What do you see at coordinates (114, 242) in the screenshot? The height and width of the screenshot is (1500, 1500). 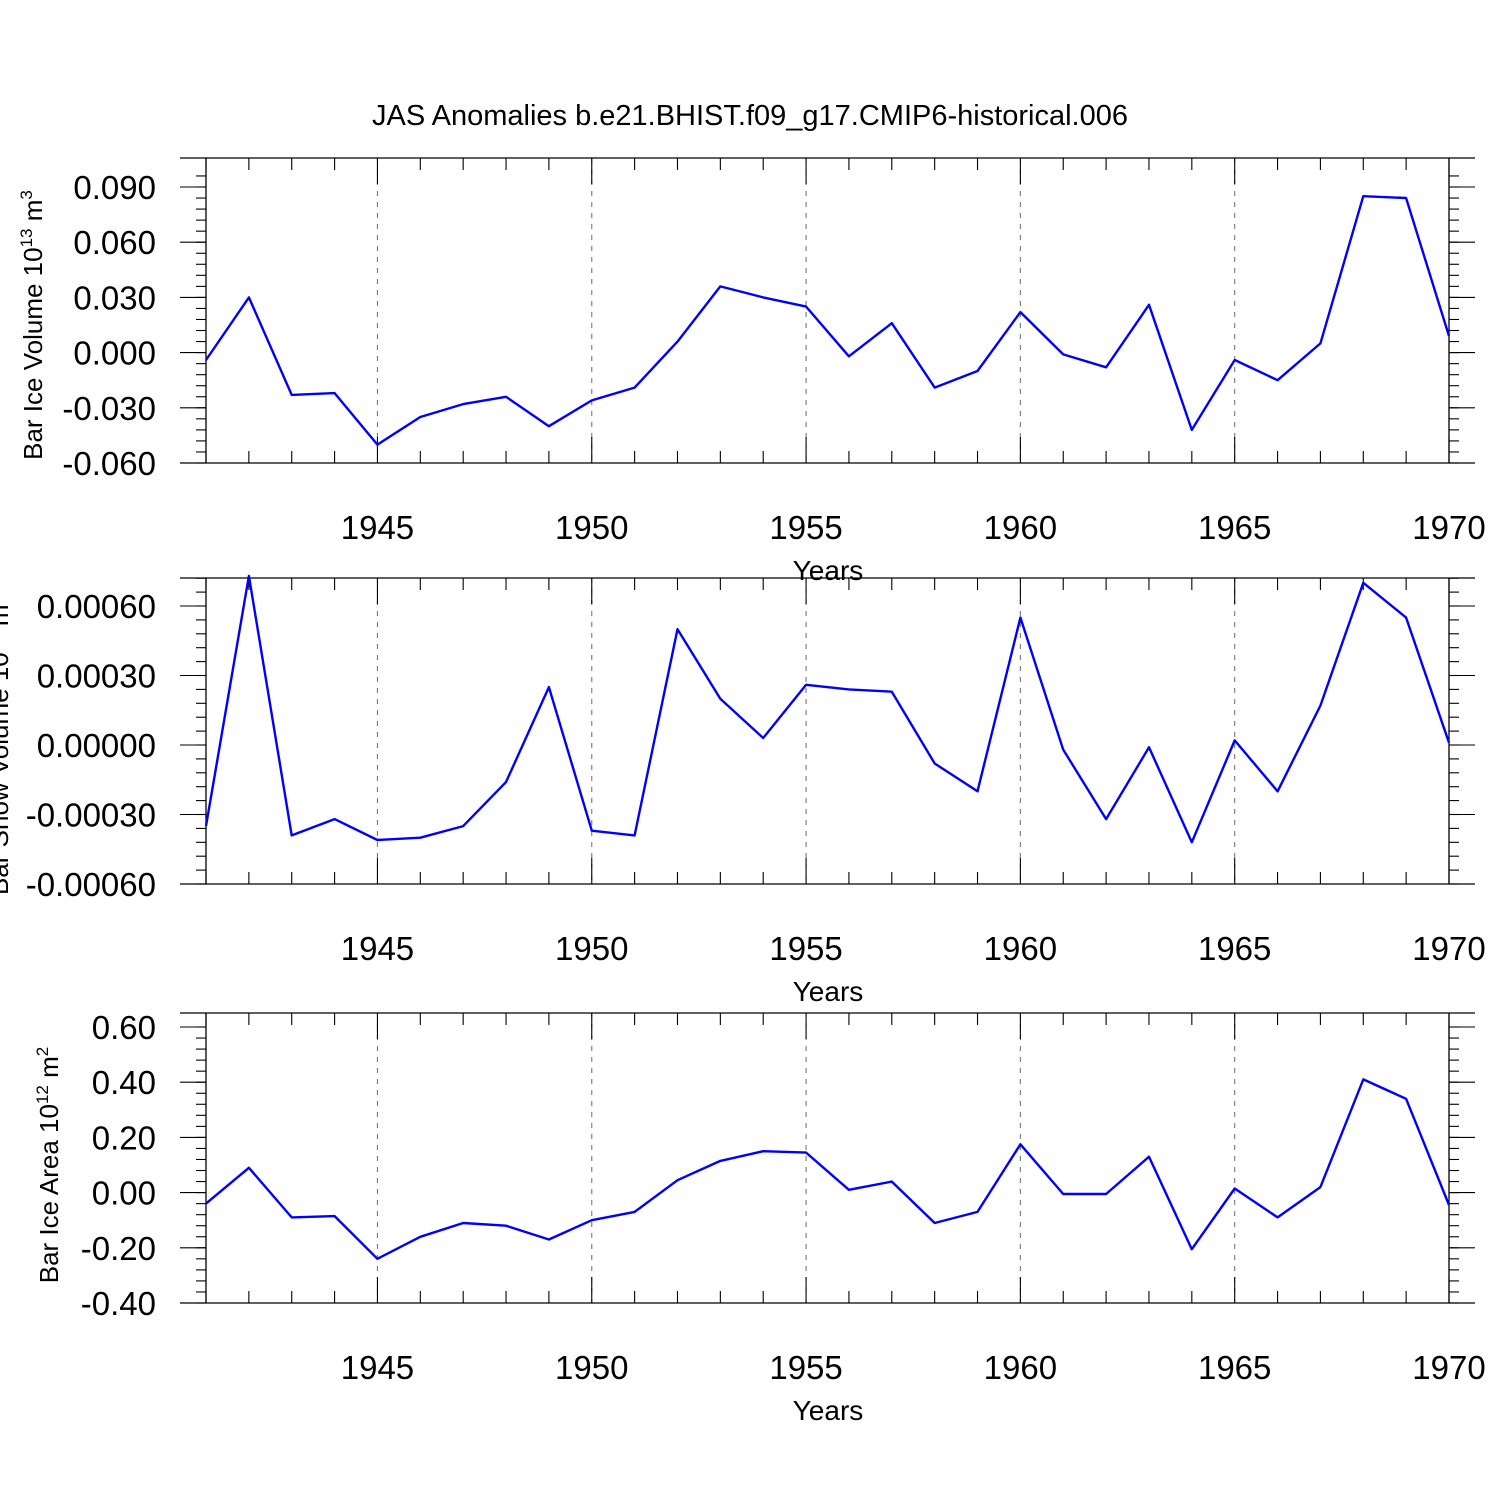 I see `y-tick-label: 0.060` at bounding box center [114, 242].